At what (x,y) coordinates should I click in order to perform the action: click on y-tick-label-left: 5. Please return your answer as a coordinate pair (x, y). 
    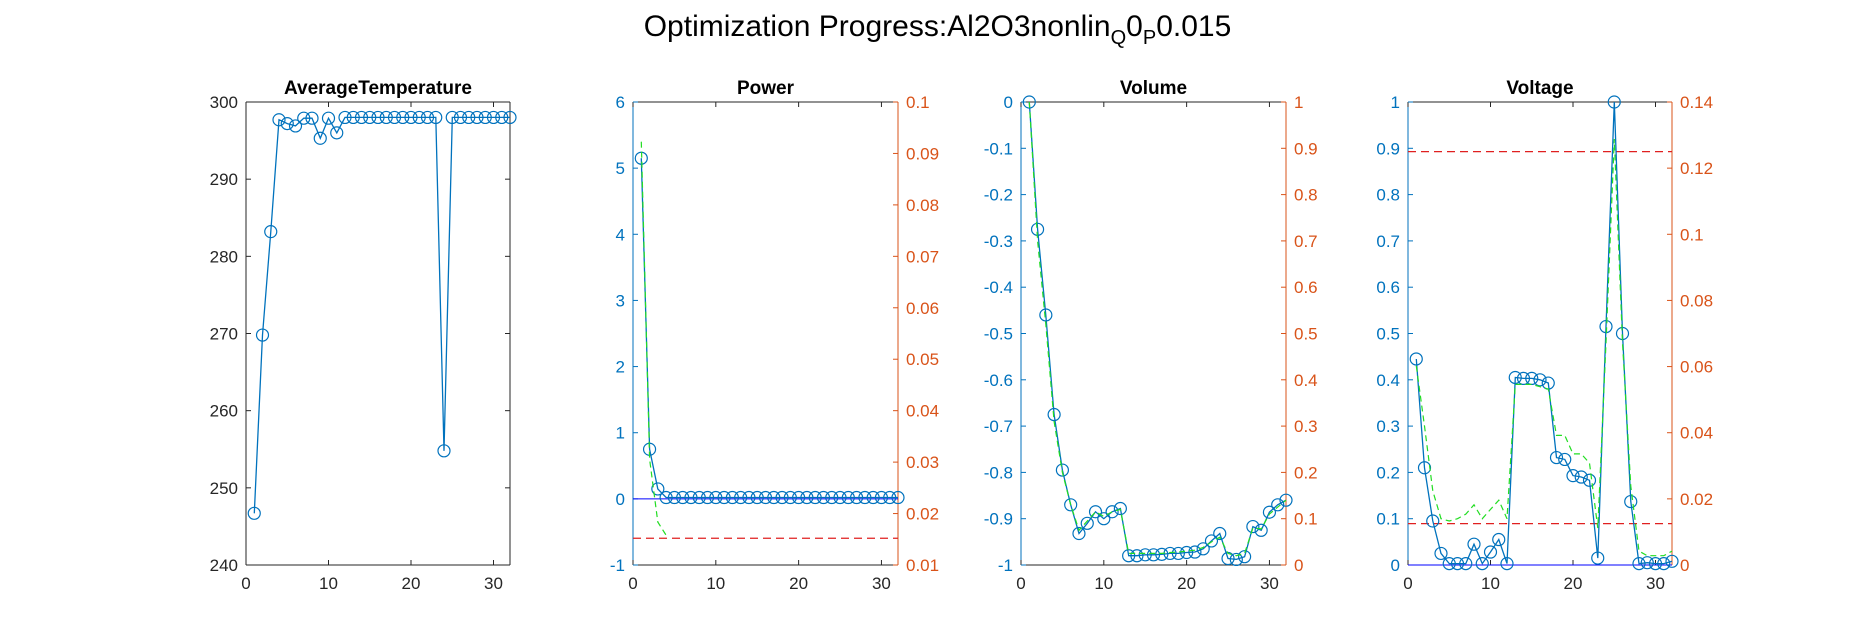
    Looking at the image, I should click on (620, 168).